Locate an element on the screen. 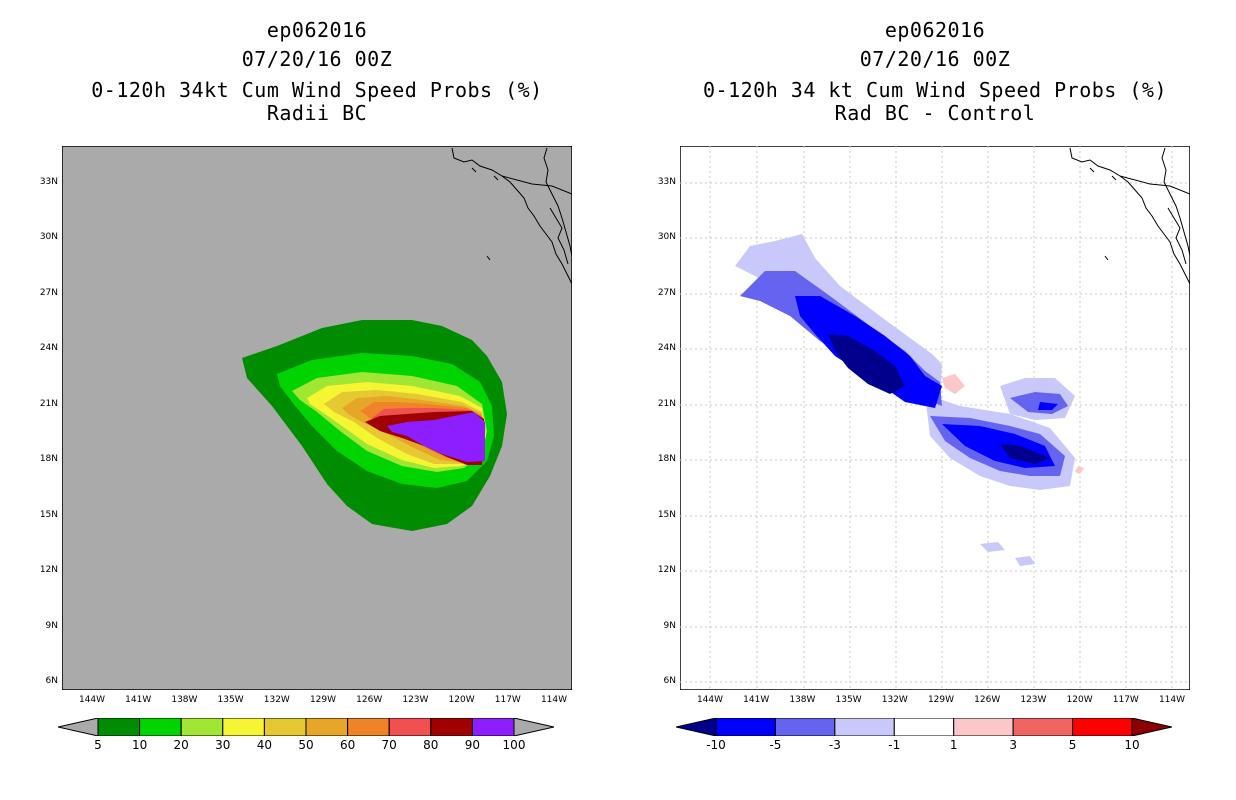 The height and width of the screenshot is (800, 1236). colorbar-label: 90 is located at coordinates (472, 745).